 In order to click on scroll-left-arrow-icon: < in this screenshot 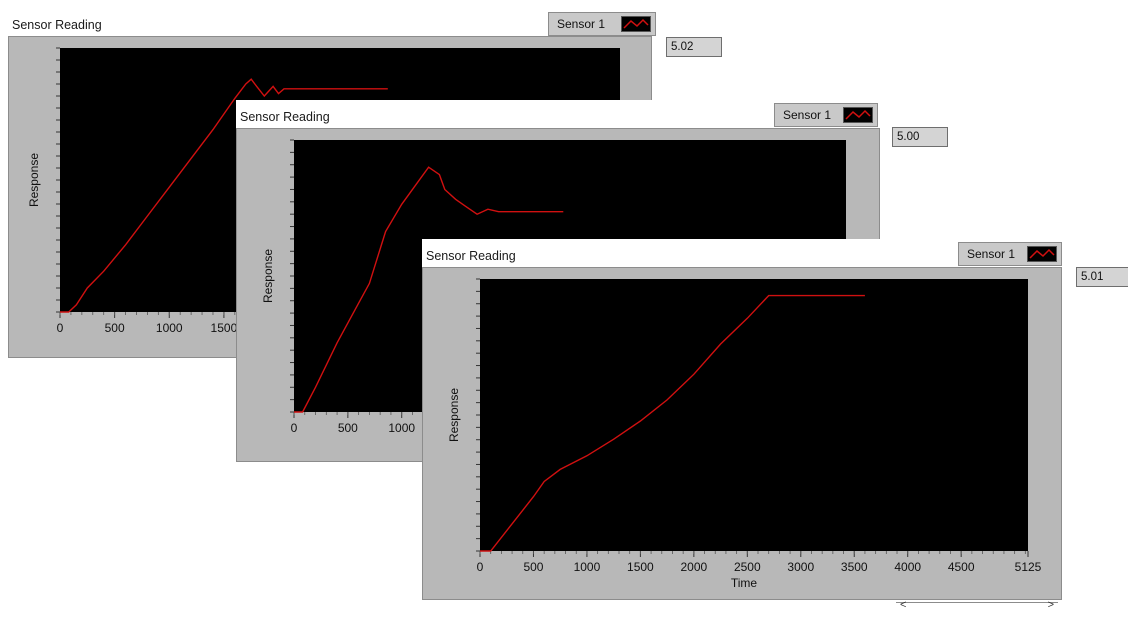, I will do `click(903, 605)`.